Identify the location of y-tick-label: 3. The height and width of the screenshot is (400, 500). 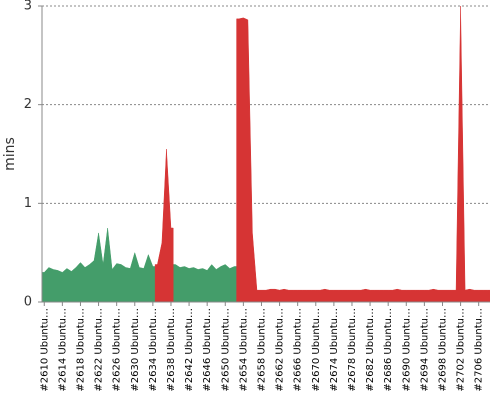
(28, 7).